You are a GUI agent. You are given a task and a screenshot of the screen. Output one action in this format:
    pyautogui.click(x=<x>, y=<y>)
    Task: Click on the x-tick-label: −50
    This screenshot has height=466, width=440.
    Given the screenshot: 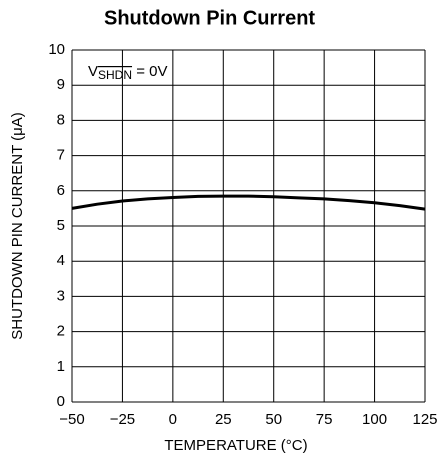 What is the action you would take?
    pyautogui.click(x=71, y=419)
    